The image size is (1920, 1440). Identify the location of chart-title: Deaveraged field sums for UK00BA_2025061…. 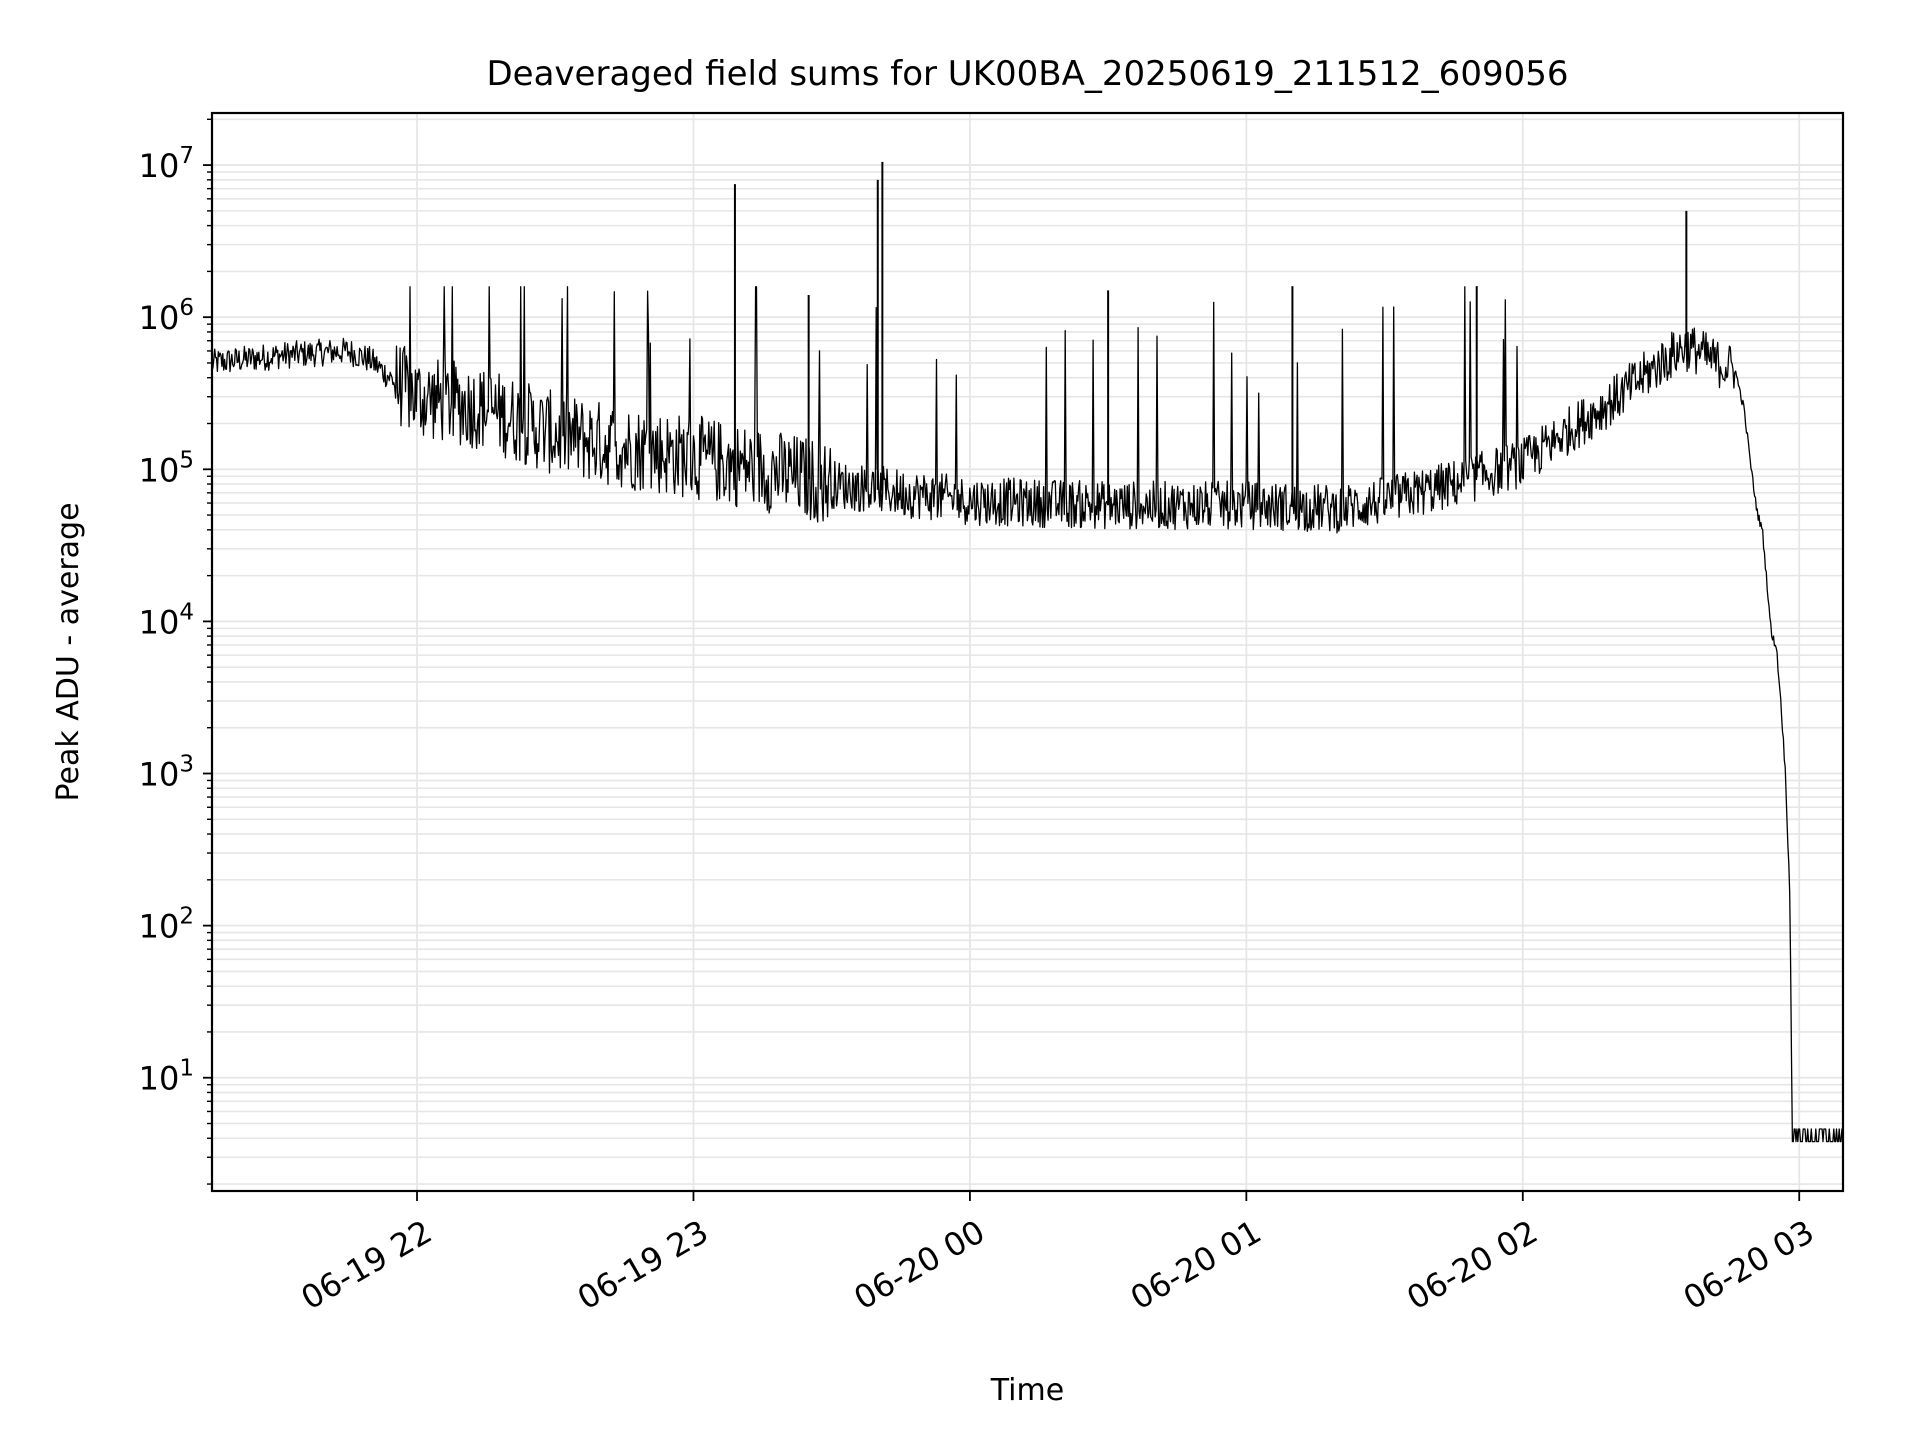
(1028, 74).